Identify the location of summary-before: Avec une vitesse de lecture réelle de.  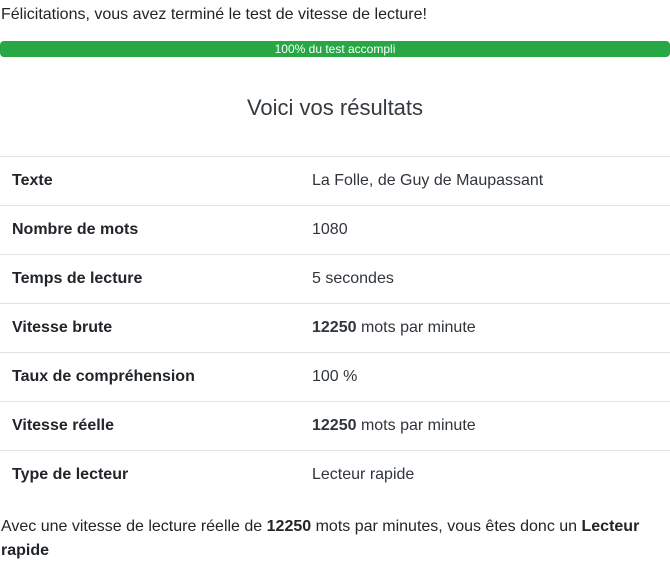
(134, 526).